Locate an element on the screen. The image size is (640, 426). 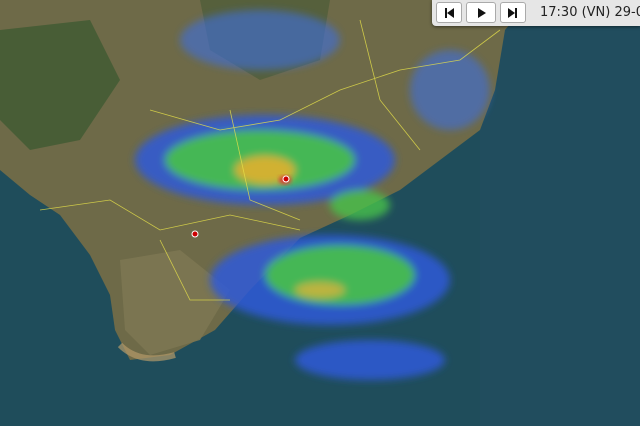
play-button is located at coordinates (481, 12).